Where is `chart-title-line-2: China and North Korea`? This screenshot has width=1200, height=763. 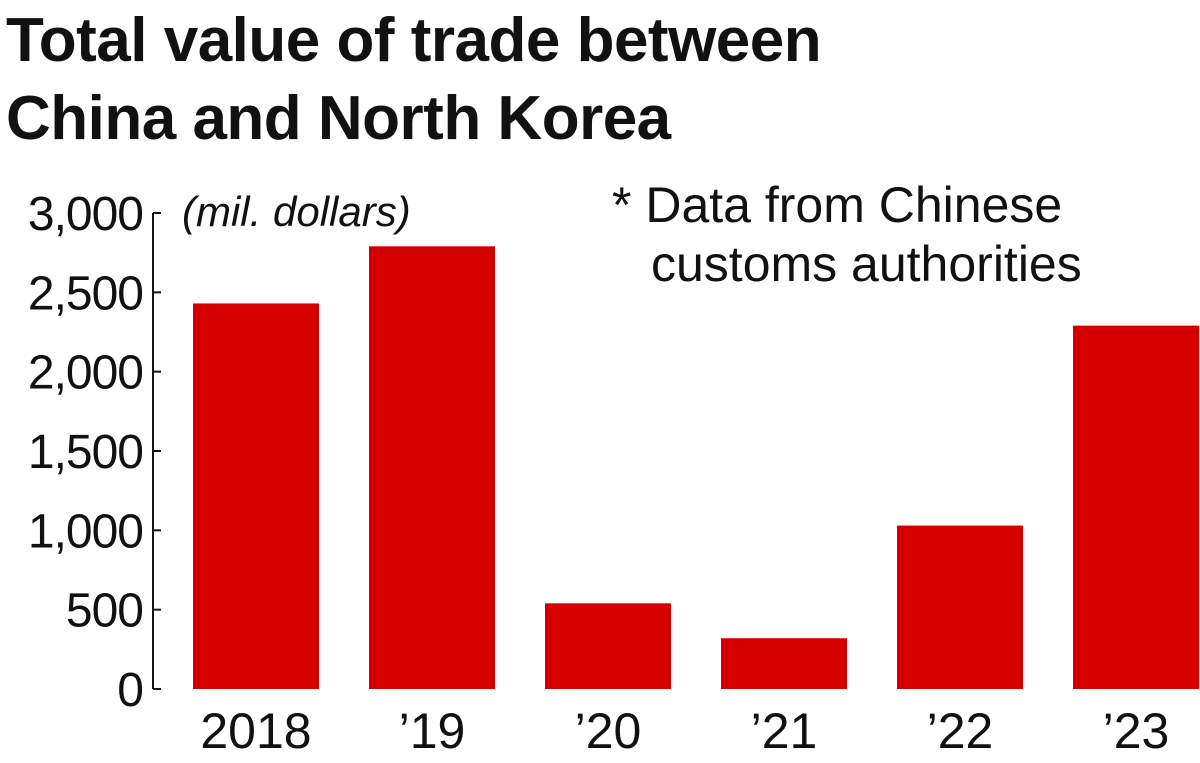
chart-title-line-2: China and North Korea is located at coordinates (338, 118).